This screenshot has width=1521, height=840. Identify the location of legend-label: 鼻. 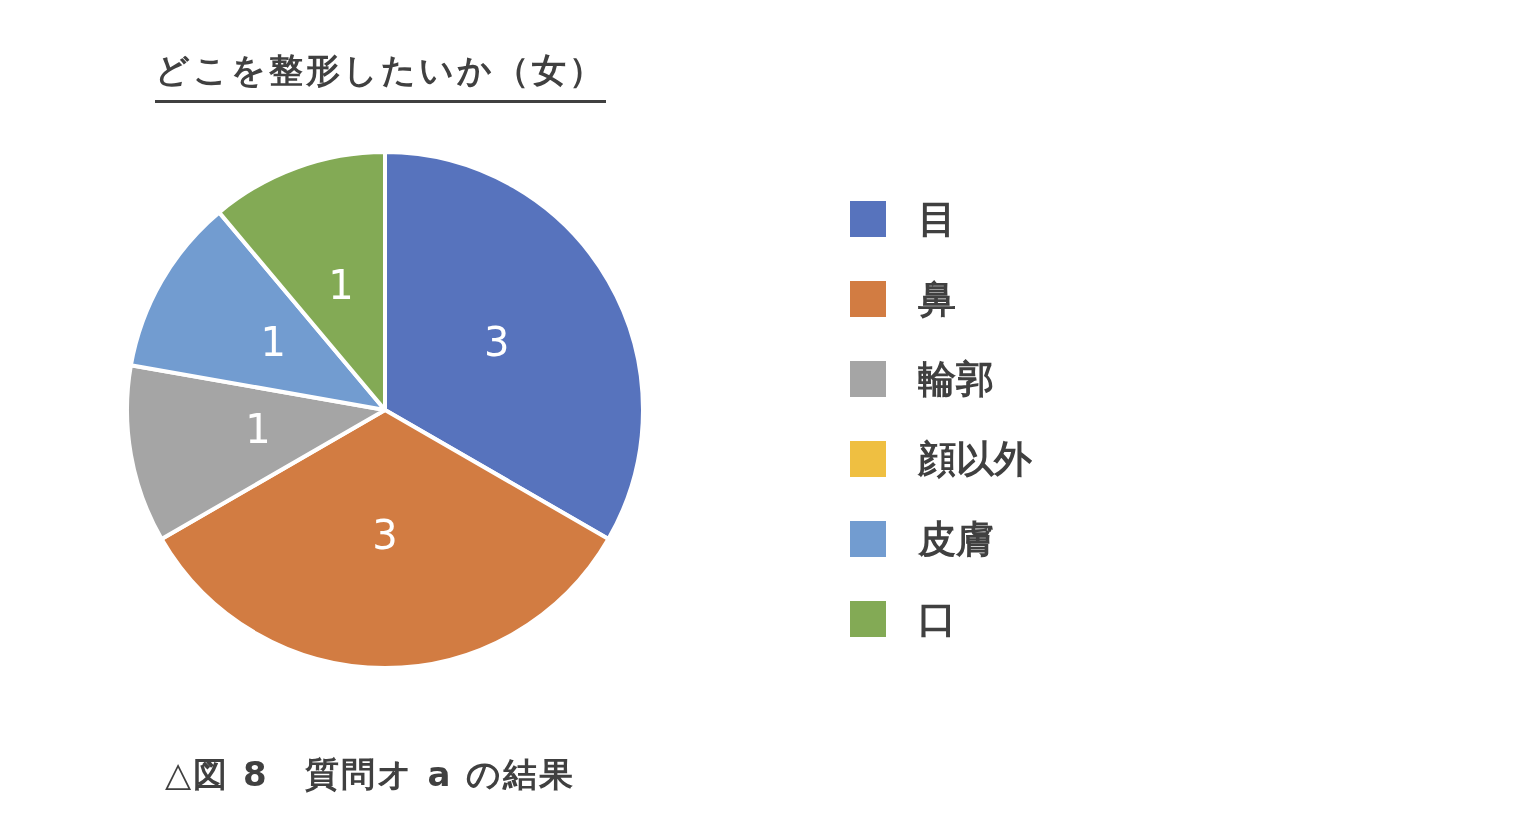
(937, 299).